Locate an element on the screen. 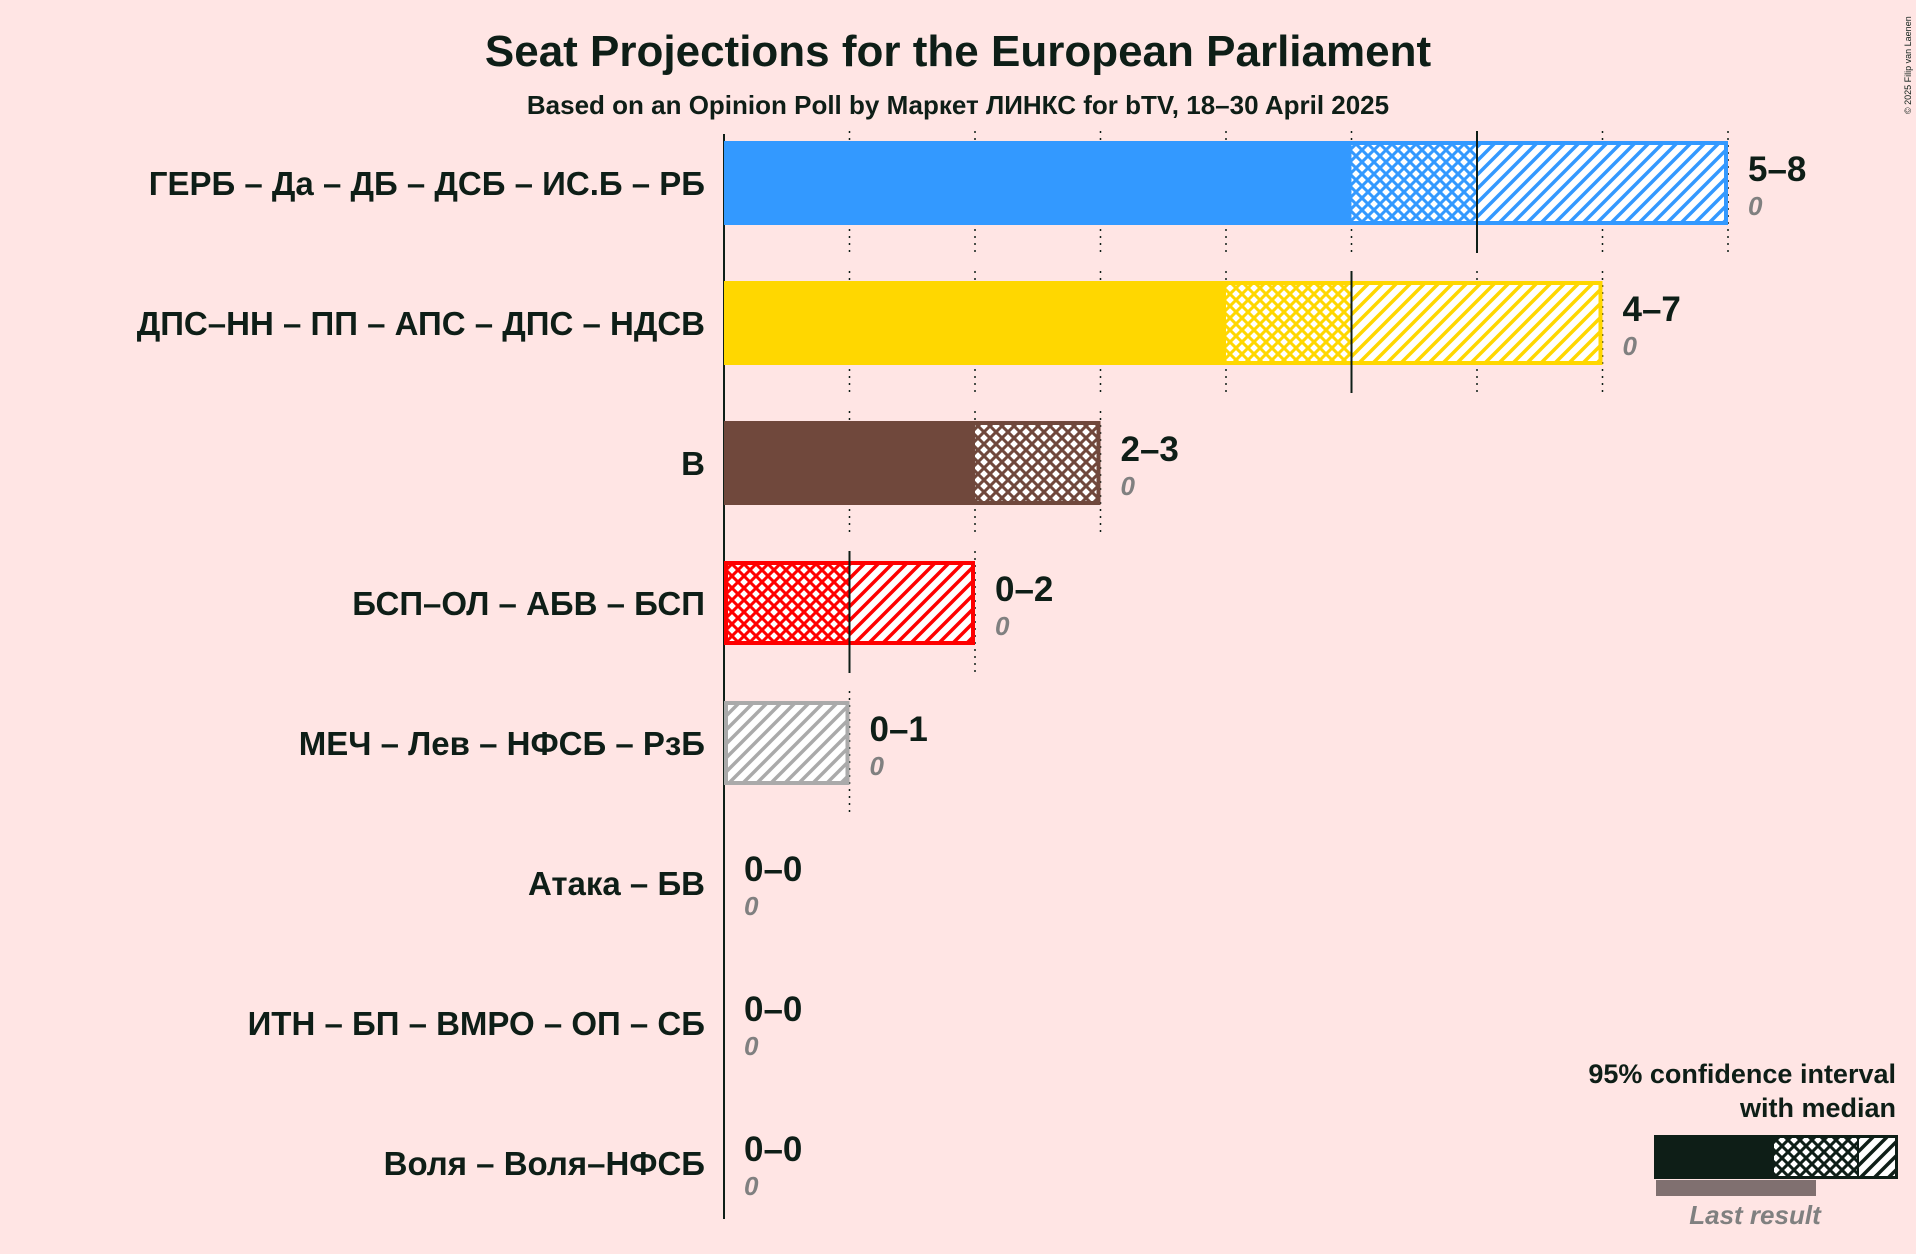 This screenshot has width=1916, height=1254. legend-solid is located at coordinates (1714, 1157).